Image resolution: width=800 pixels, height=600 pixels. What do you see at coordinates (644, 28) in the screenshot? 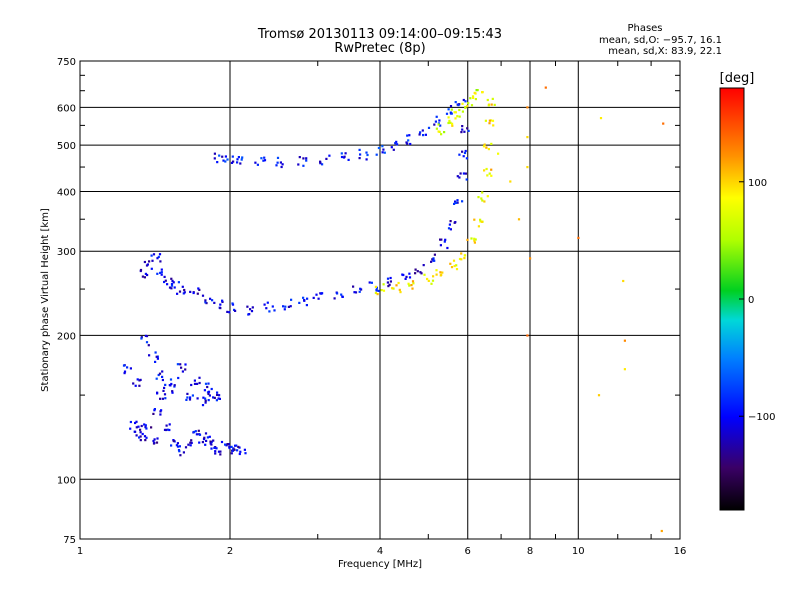
I see `stats-title: Phases` at bounding box center [644, 28].